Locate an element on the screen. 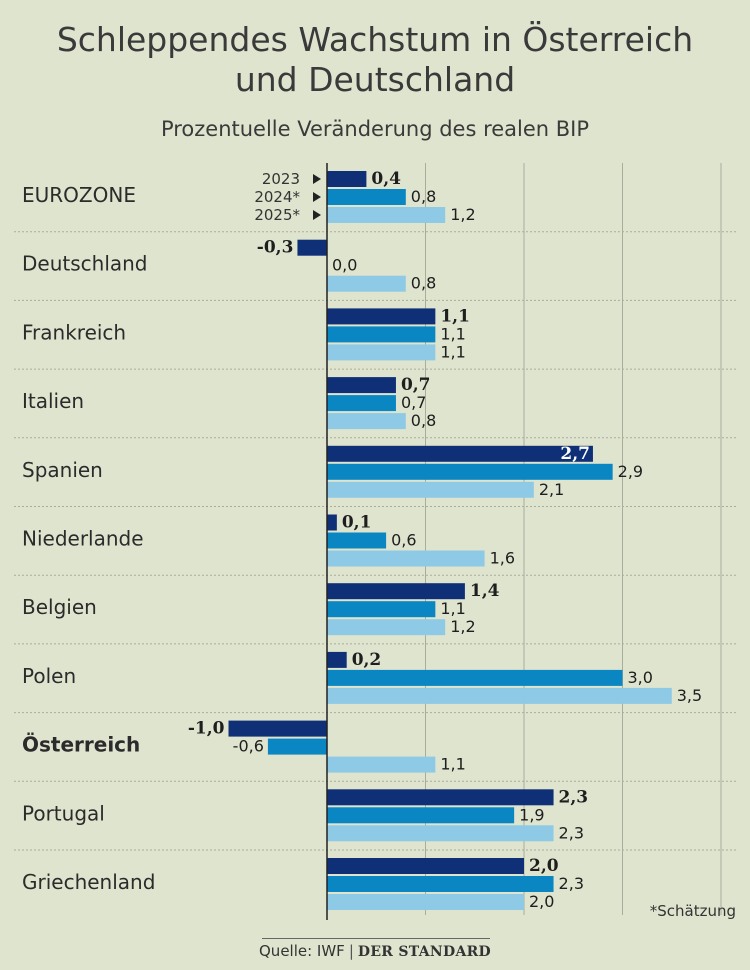  publisher-brand: DER STANDARD is located at coordinates (424, 952).